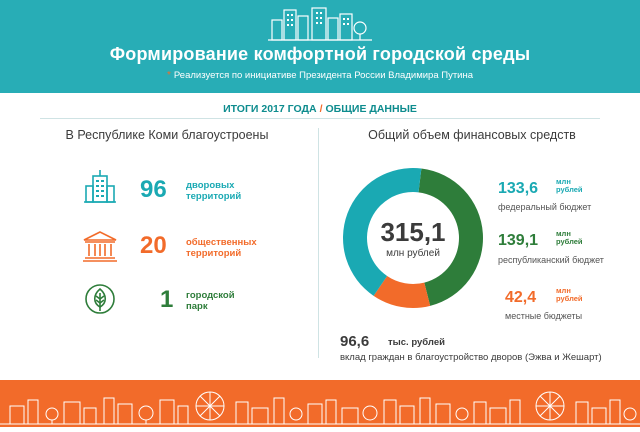  Describe the element at coordinates (168, 75) in the screenshot. I see `star-marker: *` at that location.